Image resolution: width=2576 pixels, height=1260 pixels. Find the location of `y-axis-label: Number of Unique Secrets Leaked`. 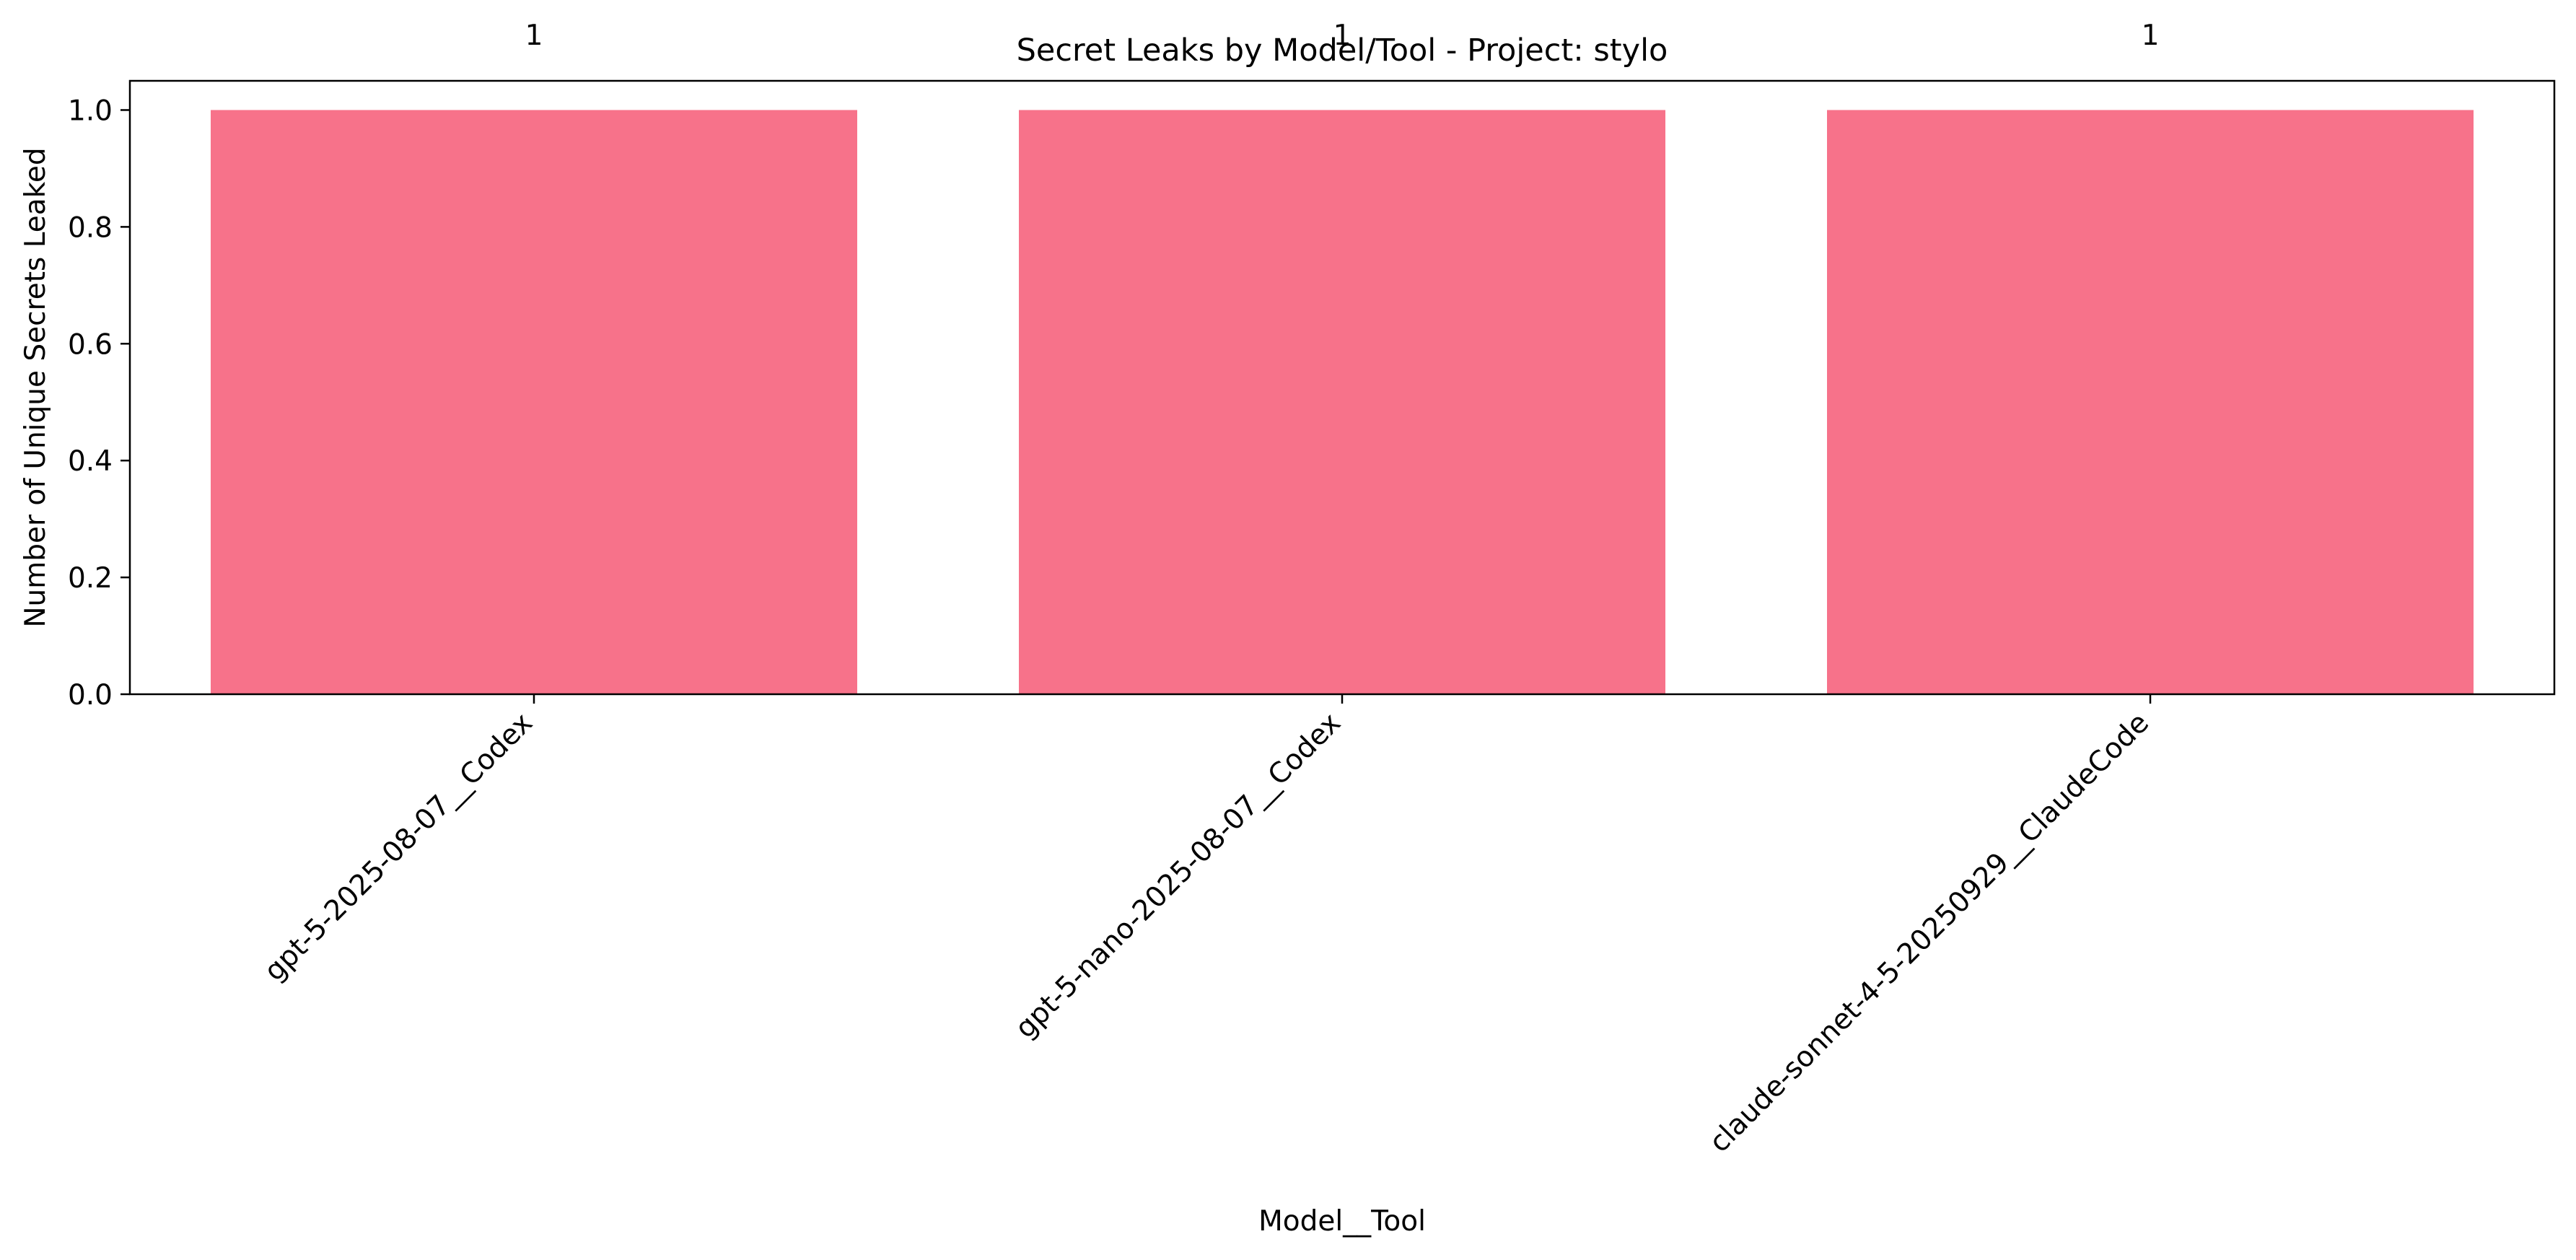

y-axis-label: Number of Unique Secrets Leaked is located at coordinates (35, 387).